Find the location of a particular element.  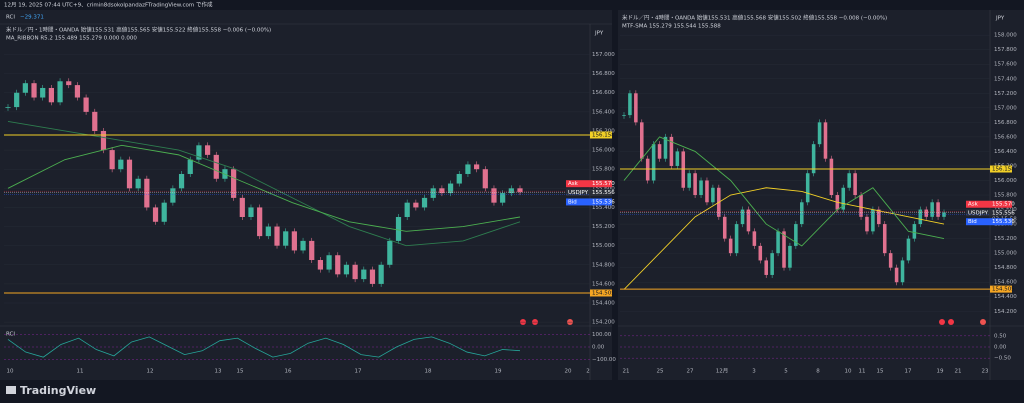

quote-name: USDJPY is located at coordinates (978, 213).